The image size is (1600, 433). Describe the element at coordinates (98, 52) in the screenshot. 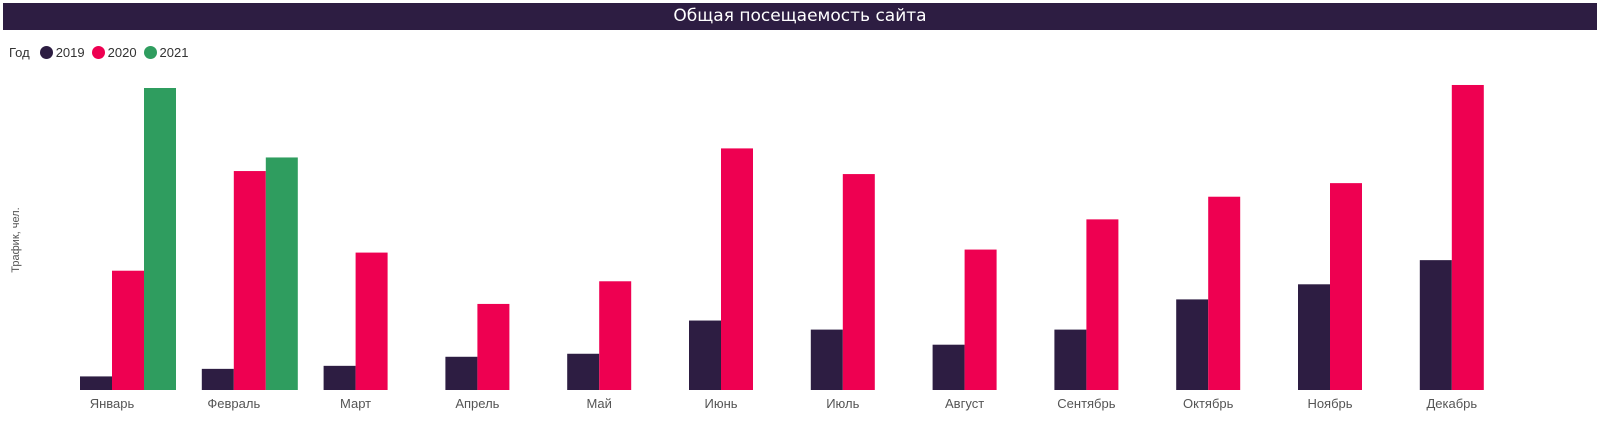

I see `legend-dot-2020-icon` at that location.